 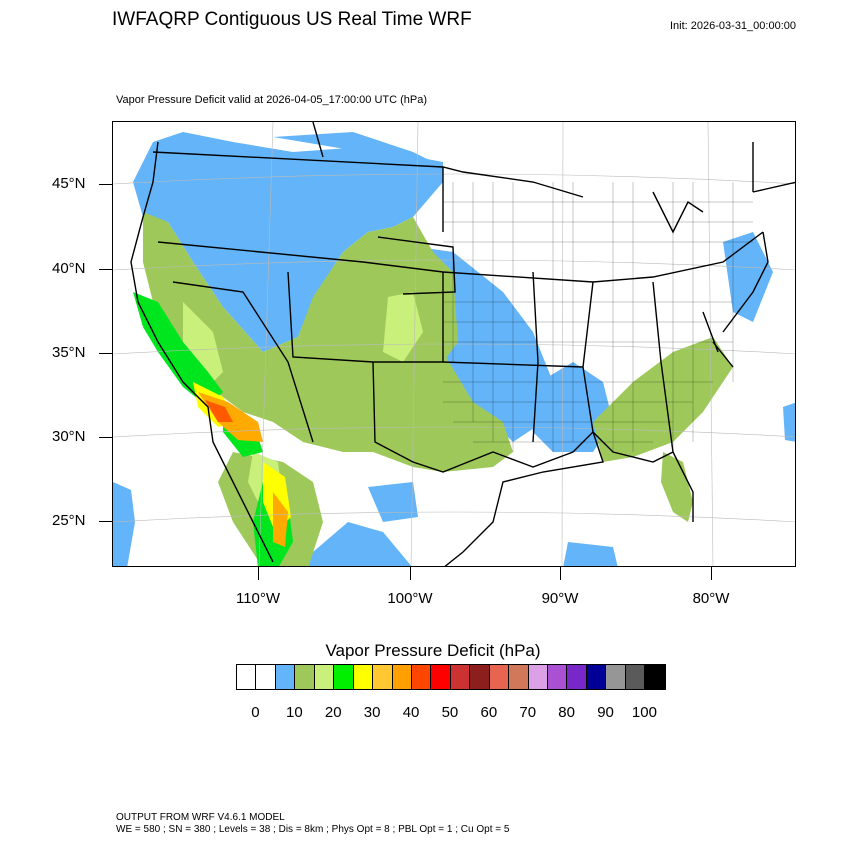 I want to click on county-lines, so click(x=598, y=317).